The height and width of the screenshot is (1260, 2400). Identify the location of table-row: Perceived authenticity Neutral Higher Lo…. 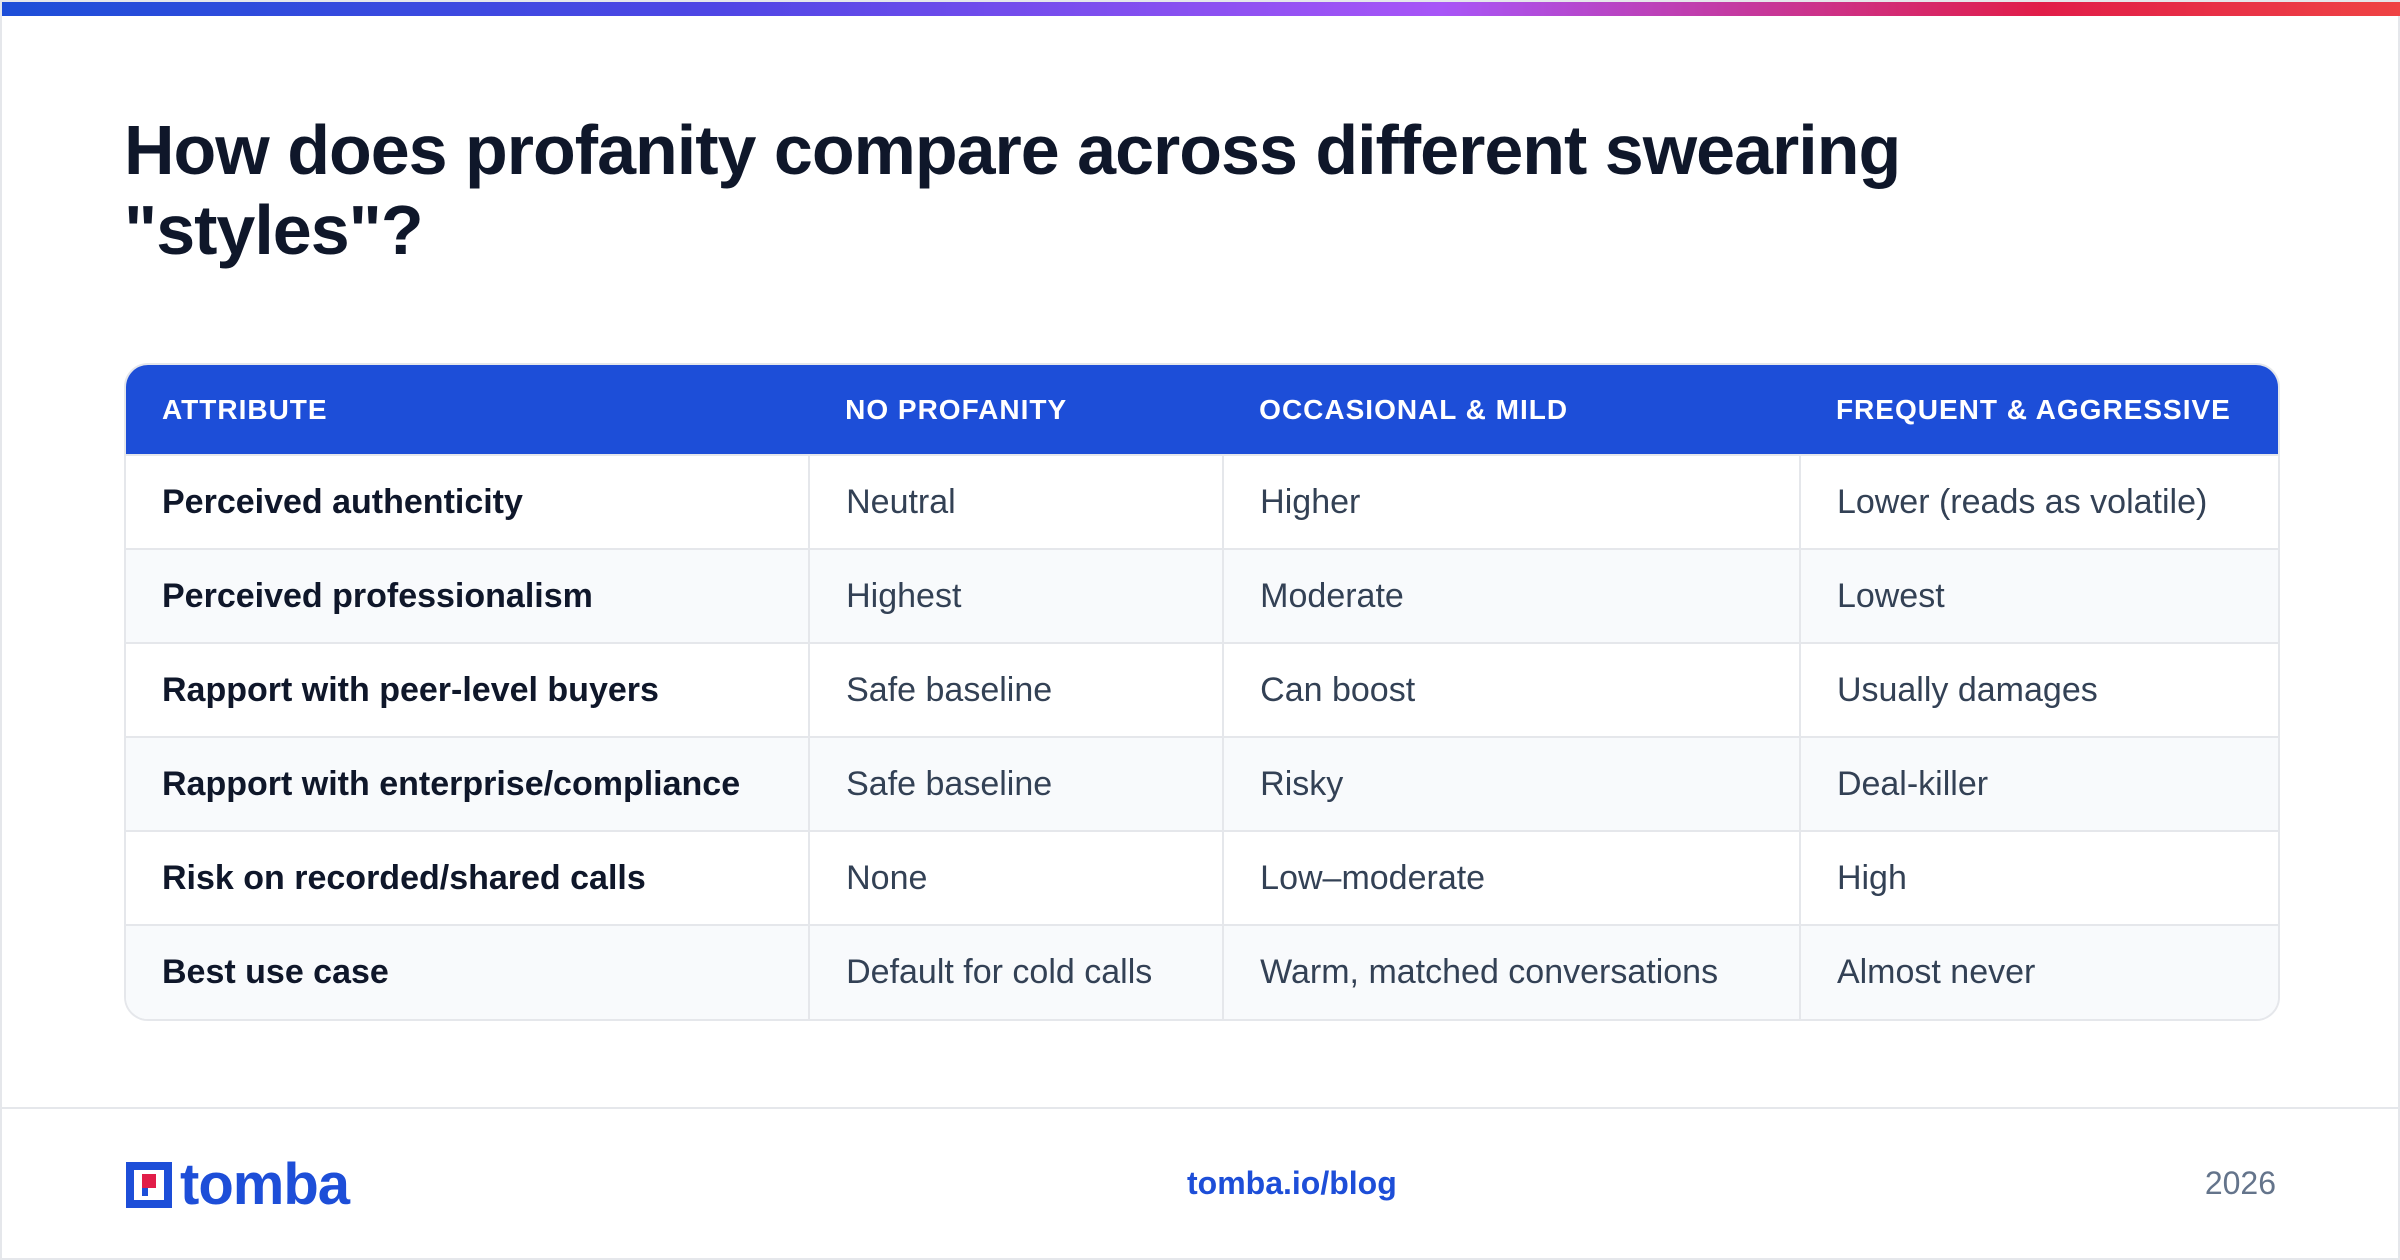
(1202, 501).